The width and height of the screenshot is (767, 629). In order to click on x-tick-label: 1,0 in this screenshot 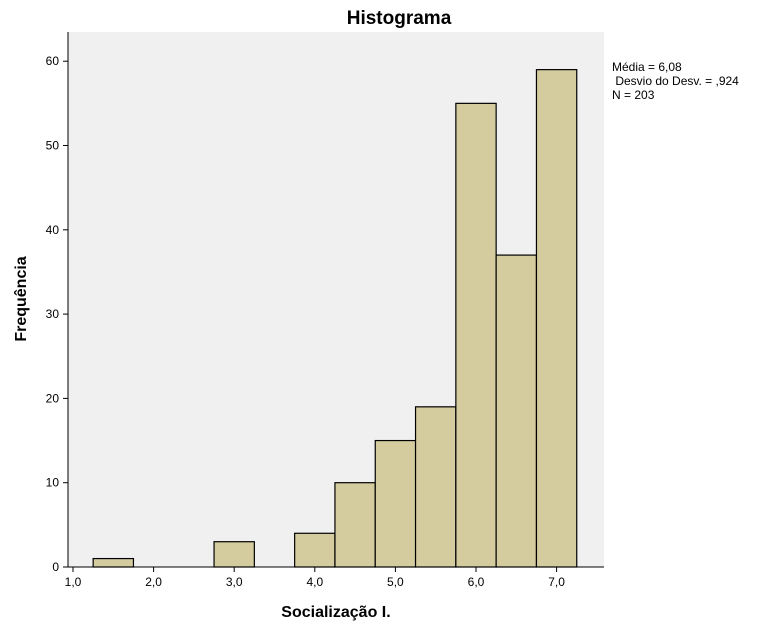, I will do `click(73, 582)`.